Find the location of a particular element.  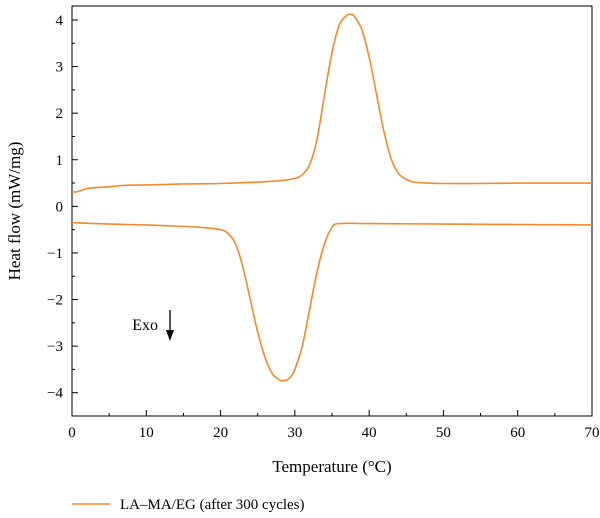

y-tick-label: 3 is located at coordinates (60, 68).